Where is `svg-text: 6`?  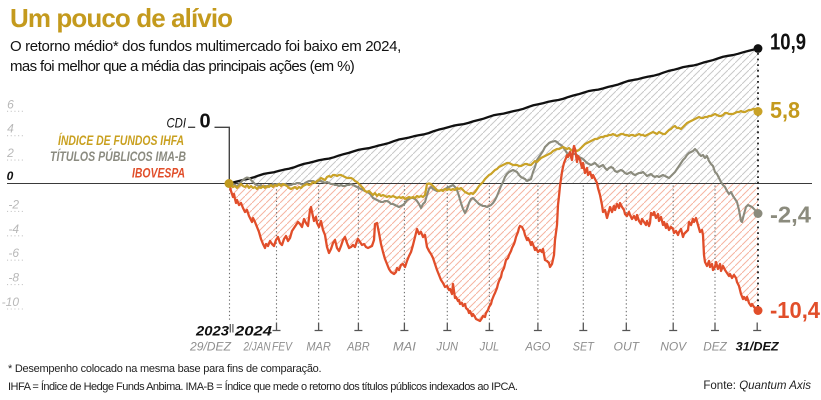
svg-text: 6 is located at coordinates (10, 104).